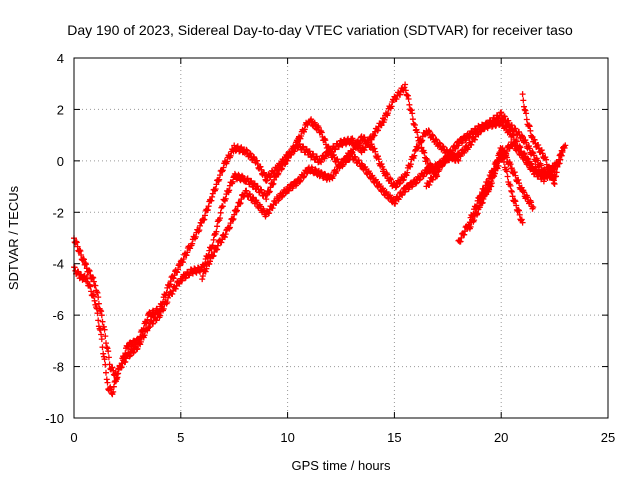  I want to click on x-axis-label: GPS time / hours, so click(341, 465).